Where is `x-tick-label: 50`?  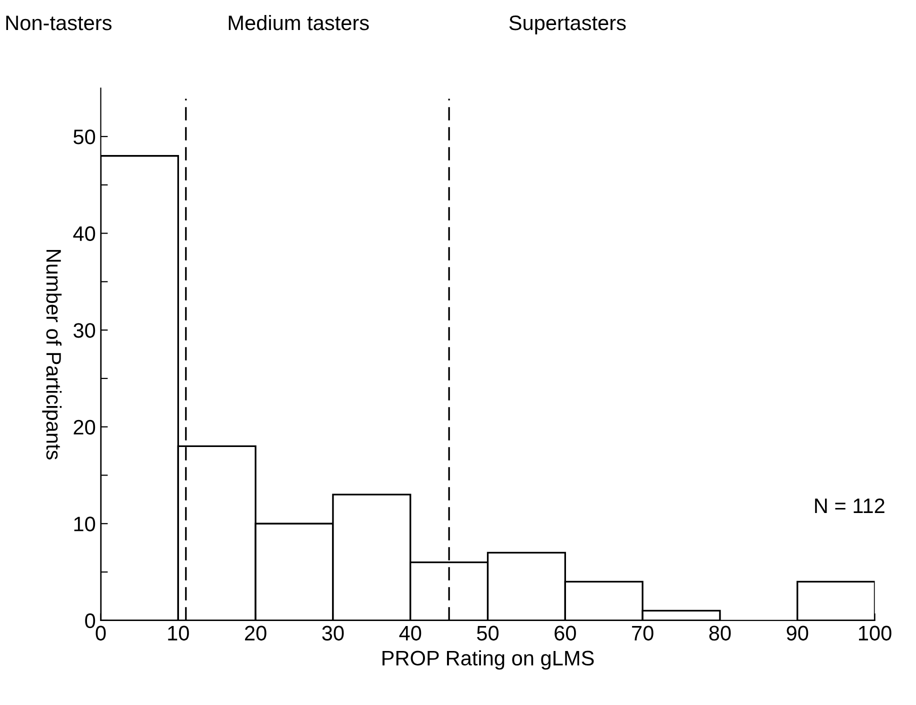
x-tick-label: 50 is located at coordinates (488, 633).